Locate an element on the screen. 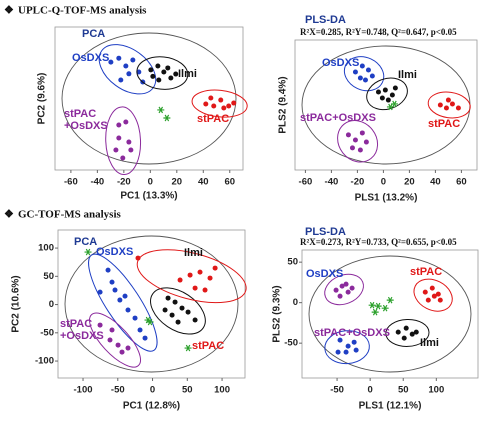 The width and height of the screenshot is (485, 421). panel-title: PCA is located at coordinates (85, 242).